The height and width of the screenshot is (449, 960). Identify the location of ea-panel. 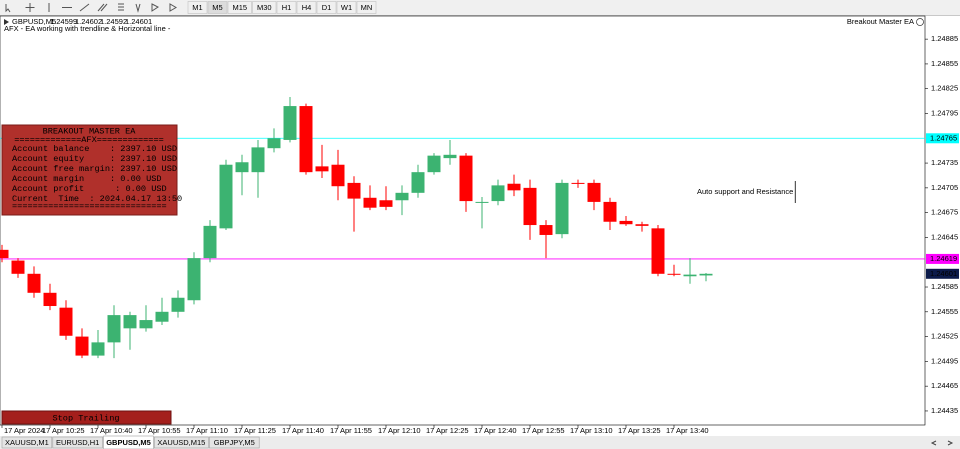
(89, 170).